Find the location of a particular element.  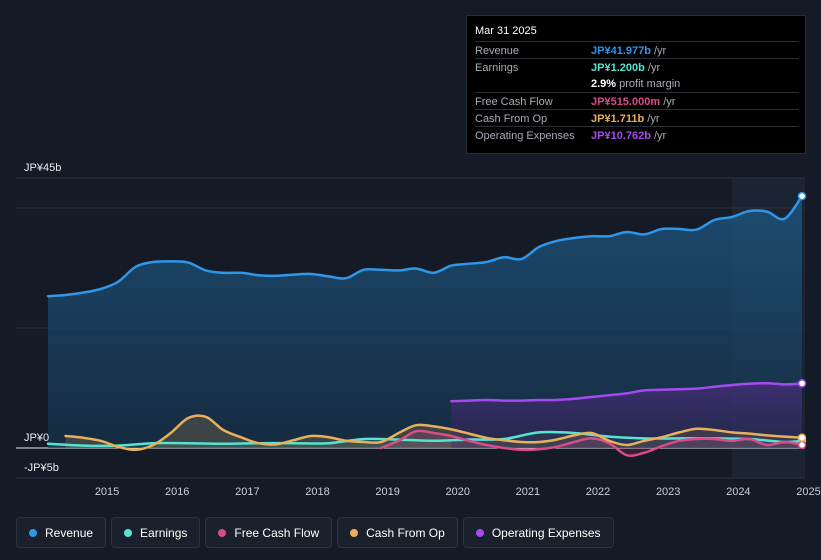

cash-from-op-line is located at coordinates (434, 433).